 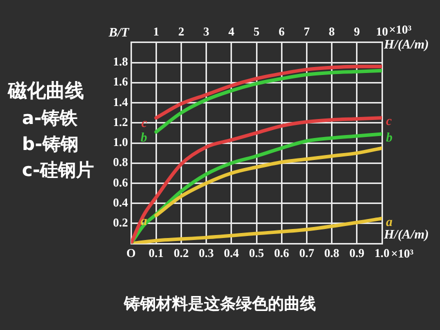 I want to click on y-axis-title: B/T, so click(x=119, y=32).